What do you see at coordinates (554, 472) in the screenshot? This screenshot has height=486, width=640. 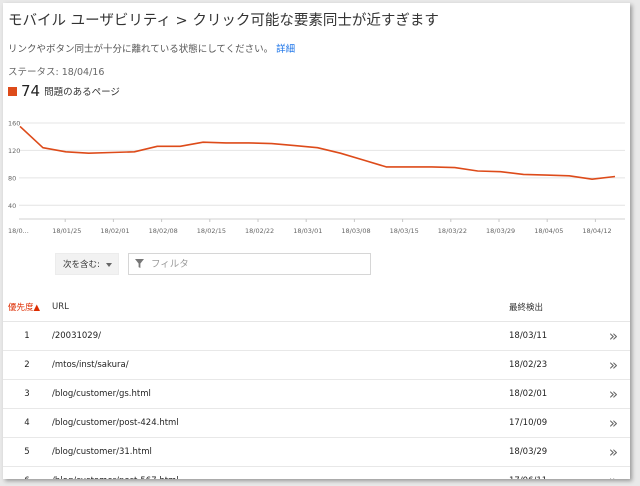 I see `row-date: 17/06/11` at bounding box center [554, 472].